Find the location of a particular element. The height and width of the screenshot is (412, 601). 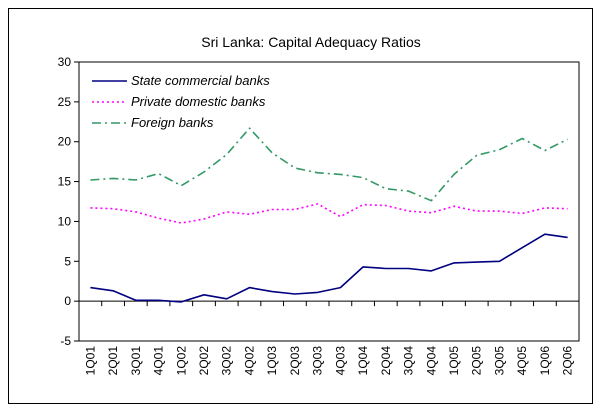

legend-label-1: State commercial banks is located at coordinates (200, 80).